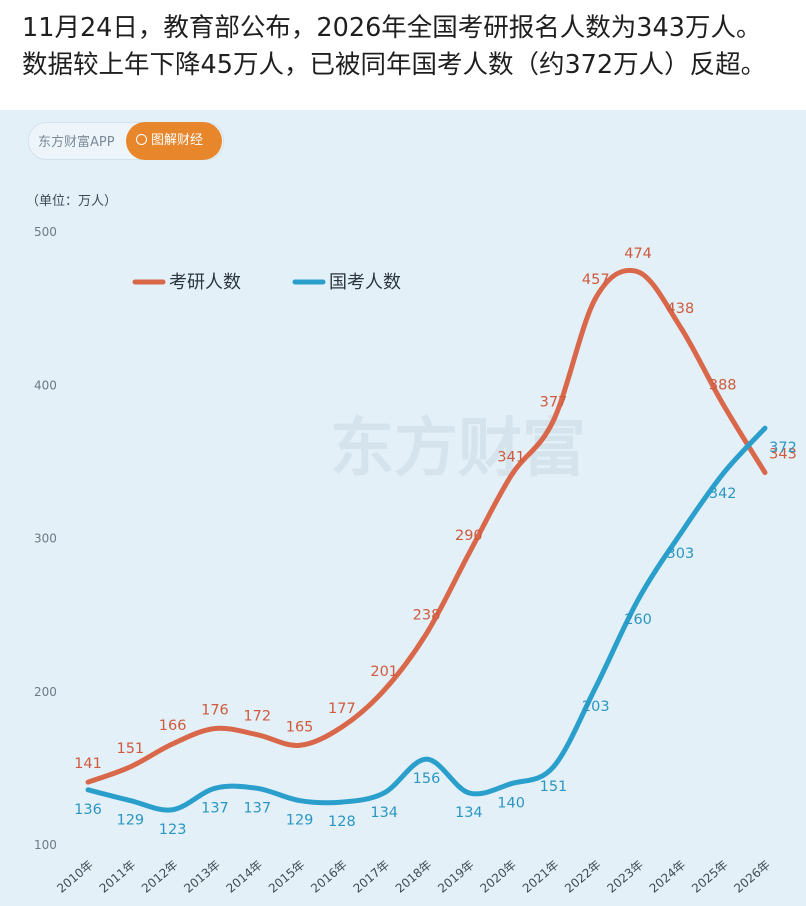  I want to click on x-tick-label: 2016年, so click(329, 877).